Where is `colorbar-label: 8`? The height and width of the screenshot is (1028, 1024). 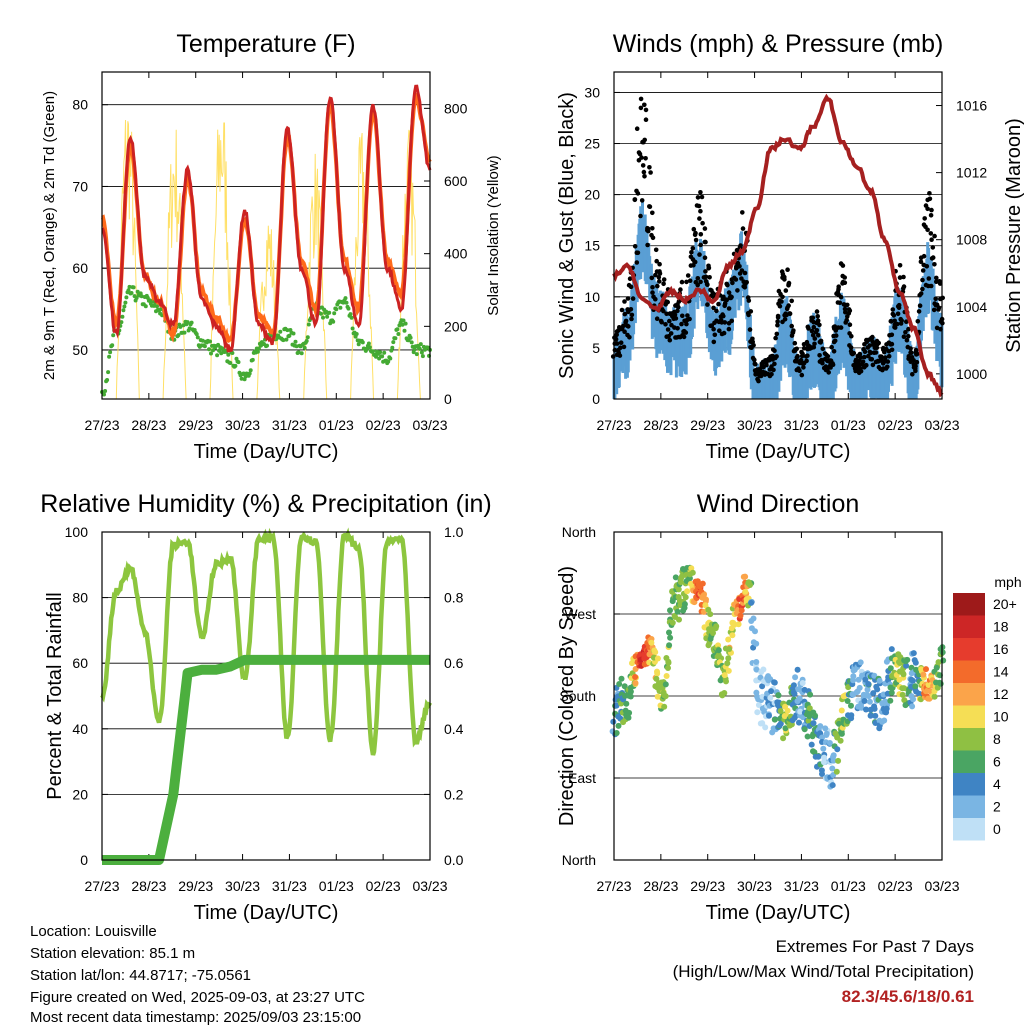 colorbar-label: 8 is located at coordinates (997, 739).